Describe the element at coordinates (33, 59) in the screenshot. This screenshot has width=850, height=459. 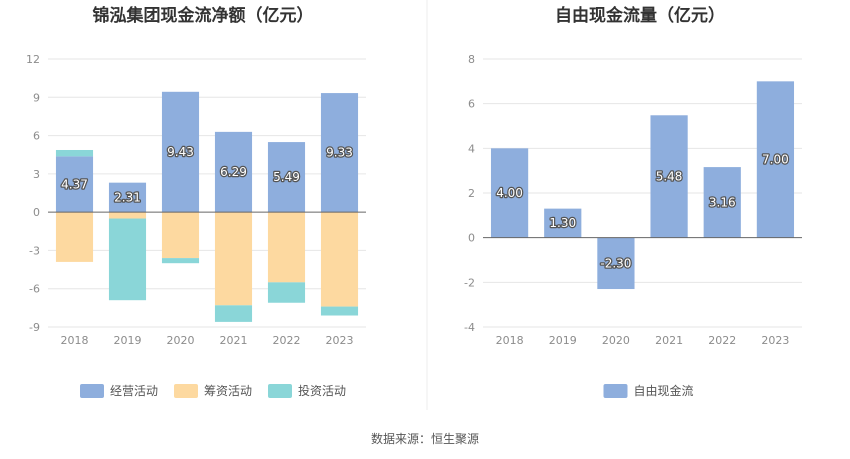
I see `y-tick-label: 12` at that location.